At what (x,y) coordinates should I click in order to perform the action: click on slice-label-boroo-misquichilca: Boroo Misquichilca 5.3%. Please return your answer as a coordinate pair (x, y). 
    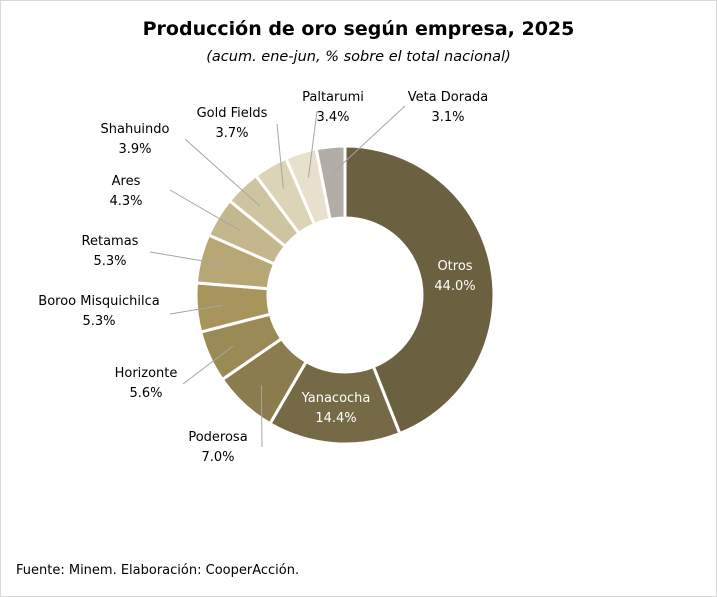
    Looking at the image, I should click on (98, 311).